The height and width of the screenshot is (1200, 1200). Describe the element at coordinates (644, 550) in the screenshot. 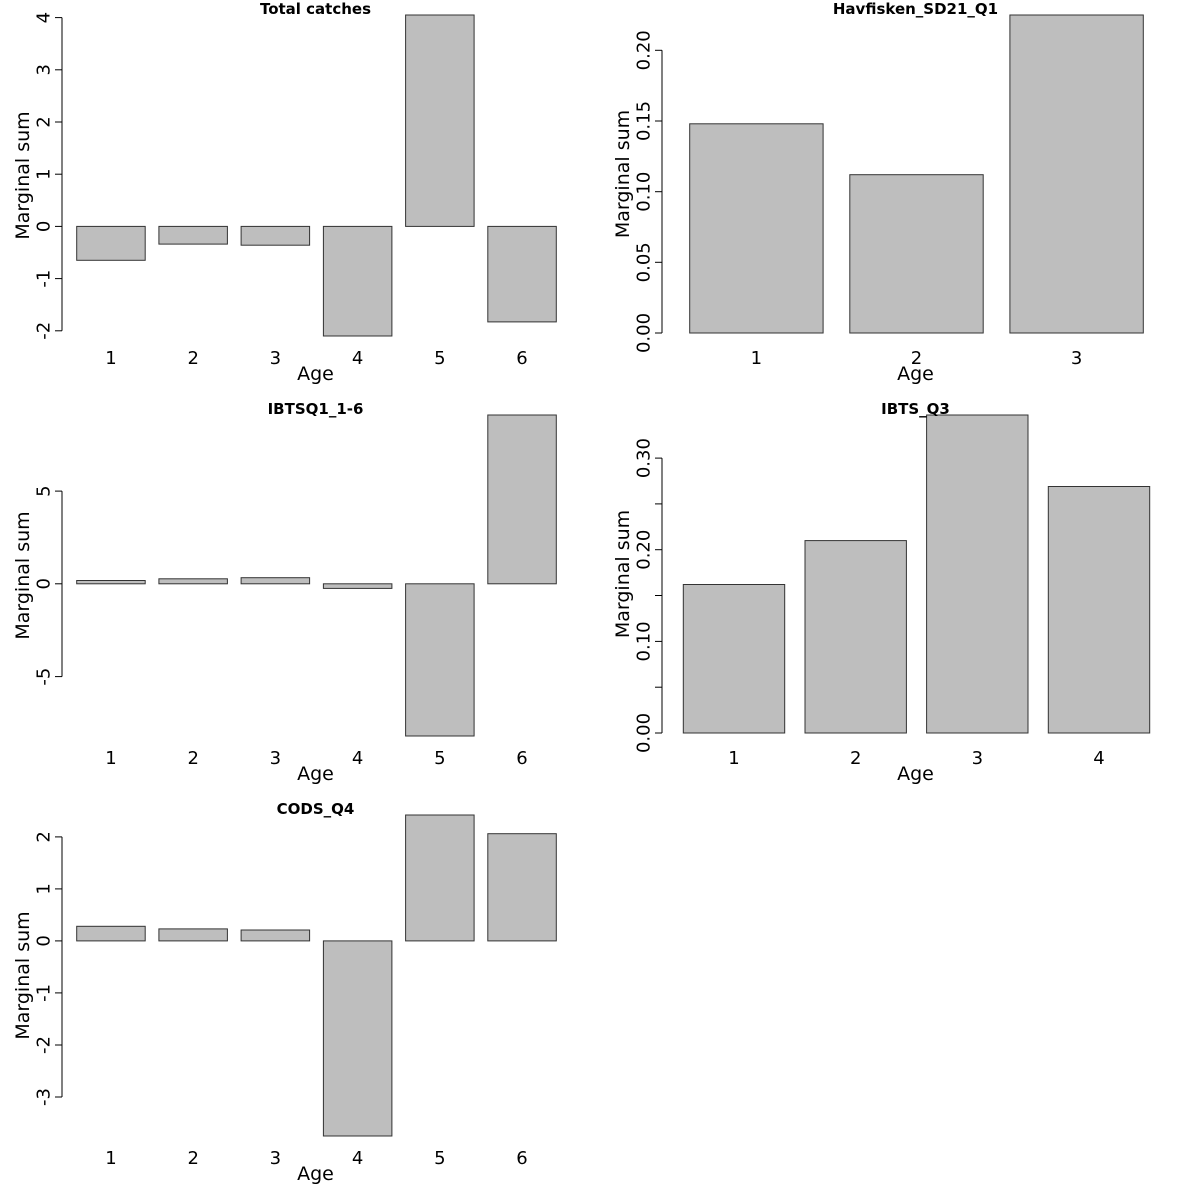

I see `y-tick-label-4-5: 0.20` at that location.